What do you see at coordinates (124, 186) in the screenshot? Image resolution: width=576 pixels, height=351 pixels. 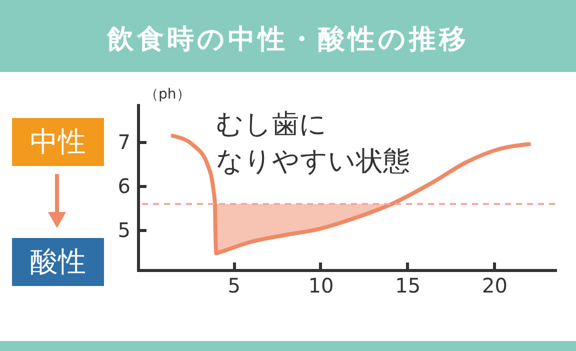 I see `y-tick-label: 6` at bounding box center [124, 186].